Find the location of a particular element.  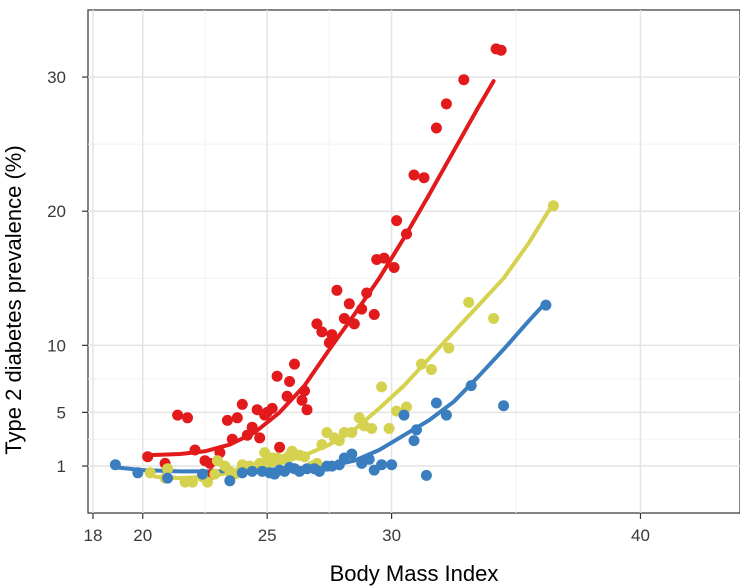

y-tick-label: 30 is located at coordinates (56, 77).